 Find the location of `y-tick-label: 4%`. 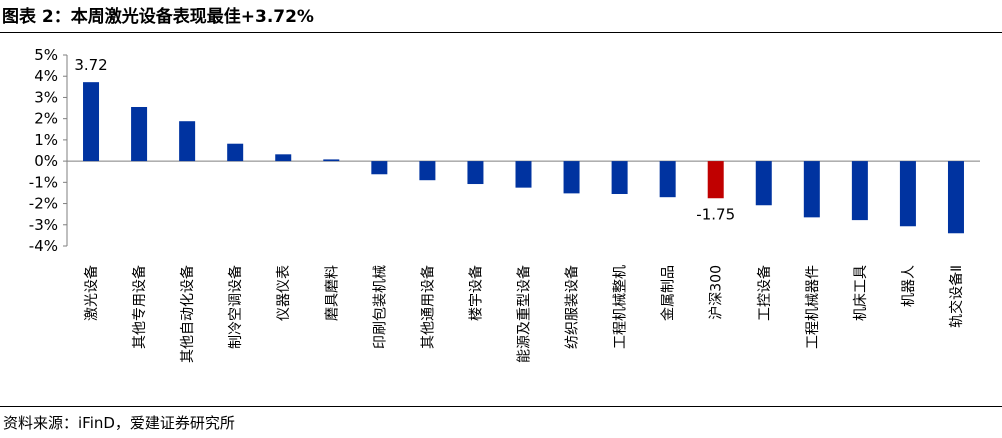

y-tick-label: 4% is located at coordinates (46, 76).